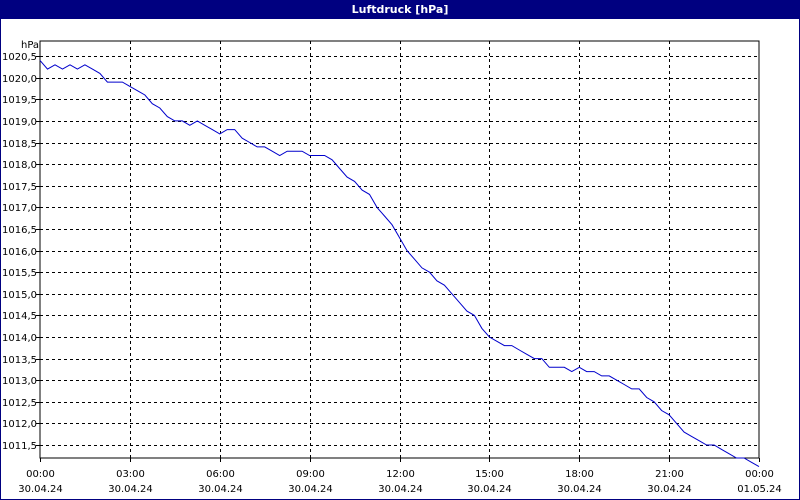  Describe the element at coordinates (19, 100) in the screenshot. I see `y-tick-label: 1019,5` at that location.